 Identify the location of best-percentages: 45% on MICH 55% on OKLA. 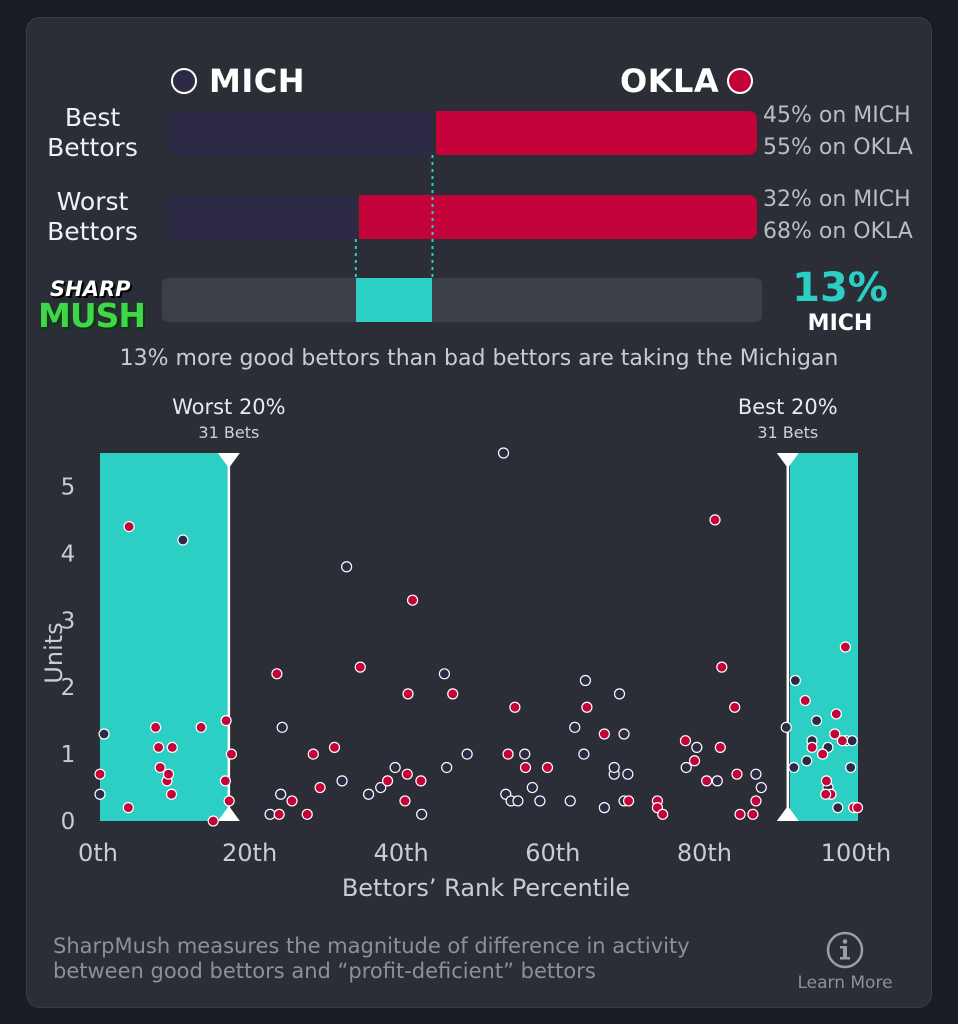
(838, 132).